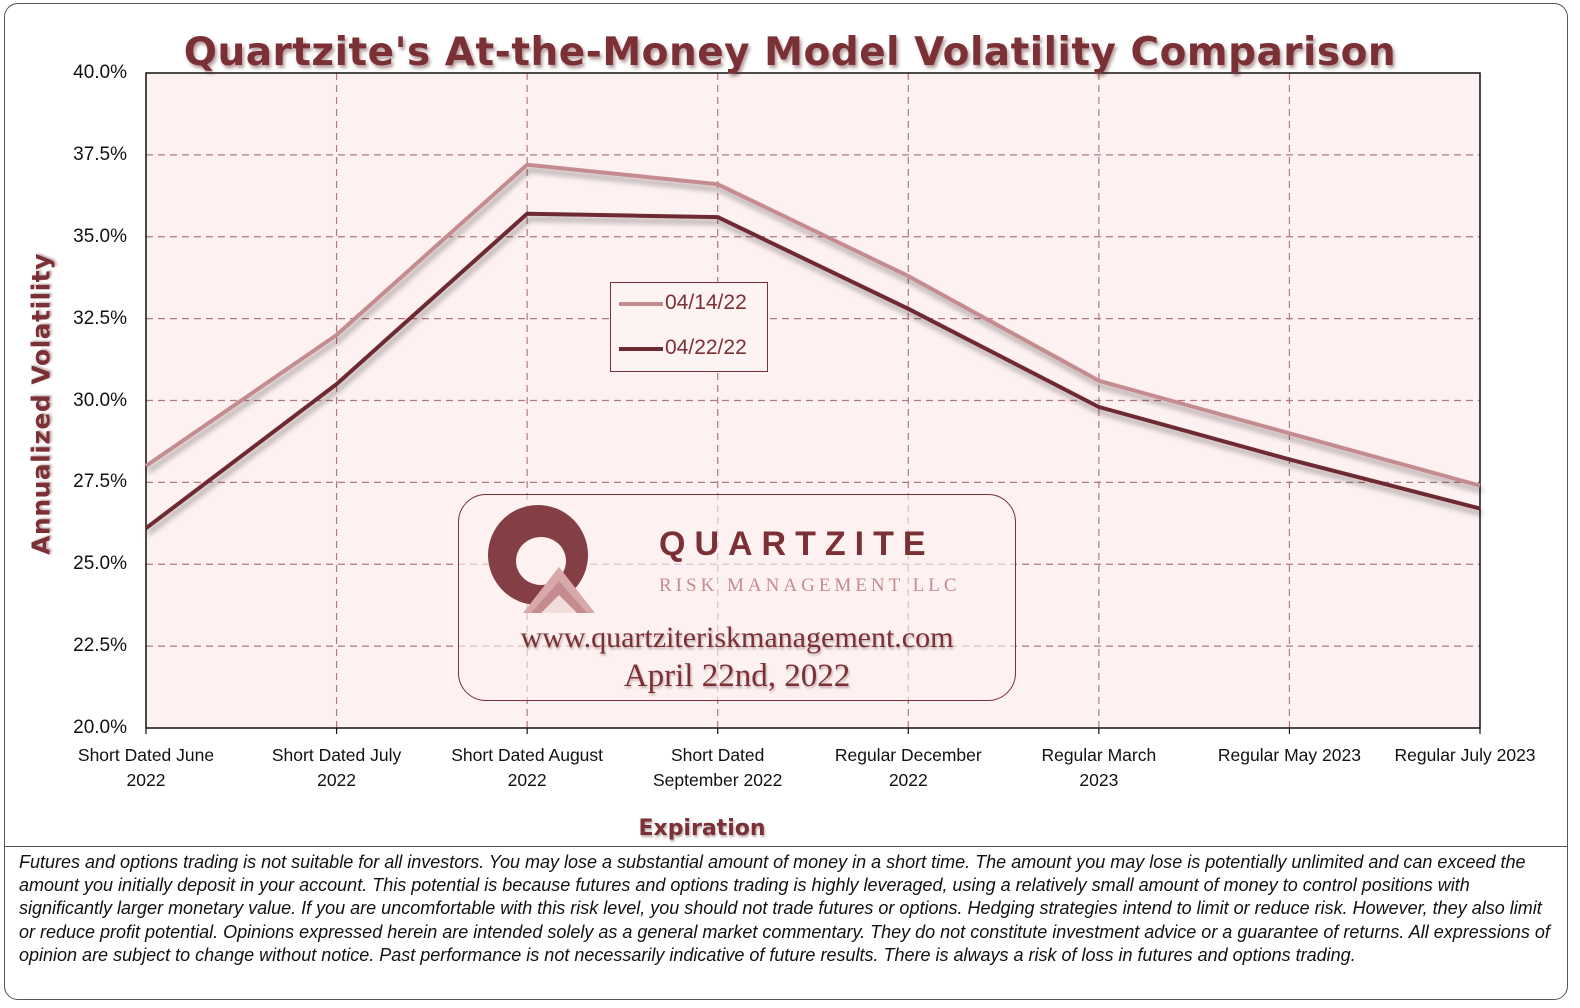 The height and width of the screenshot is (1008, 1580). What do you see at coordinates (1099, 755) in the screenshot?
I see `x-tick-label-line: Regular March` at bounding box center [1099, 755].